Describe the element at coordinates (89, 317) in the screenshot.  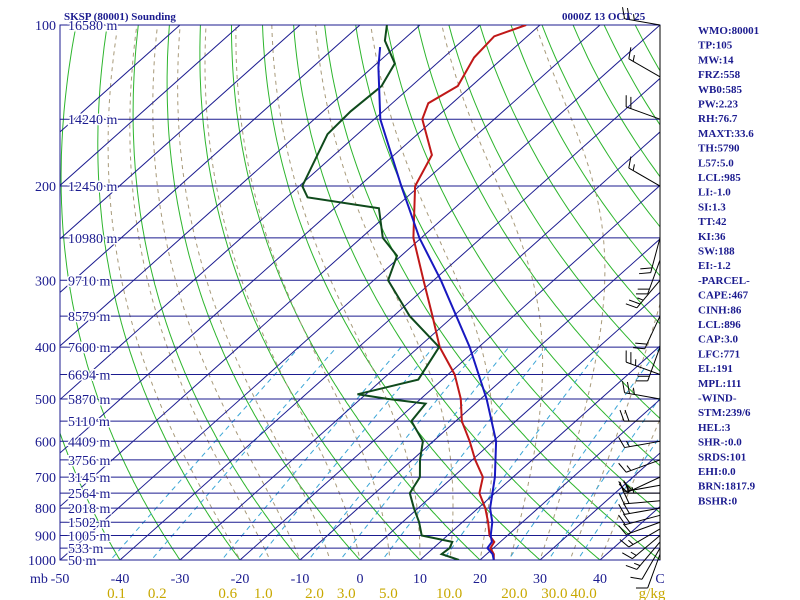
I see `height-label: 8579 m` at that location.